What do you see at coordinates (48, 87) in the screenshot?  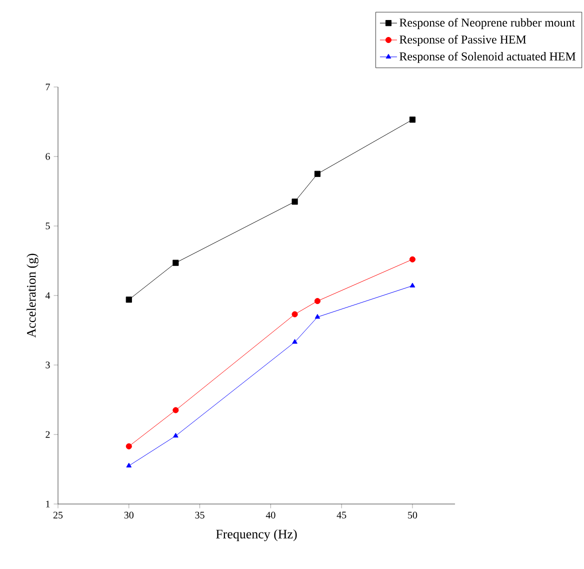 I see `y-tick-label: 7` at bounding box center [48, 87].